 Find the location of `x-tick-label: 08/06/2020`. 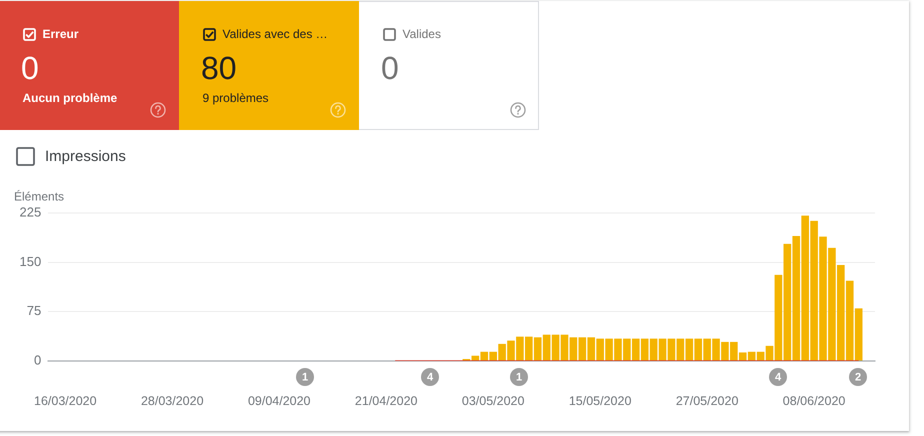

x-tick-label: 08/06/2020 is located at coordinates (814, 401).